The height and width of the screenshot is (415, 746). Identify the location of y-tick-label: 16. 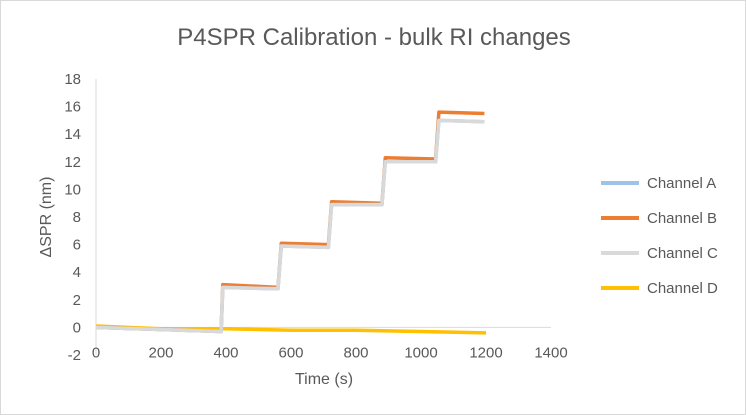
(72, 107).